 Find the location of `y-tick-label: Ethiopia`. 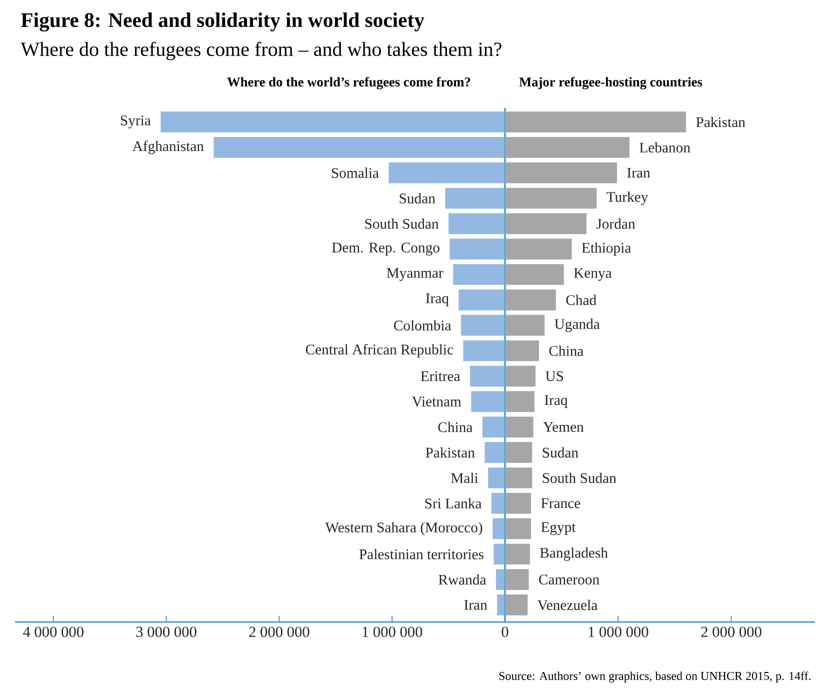

y-tick-label: Ethiopia is located at coordinates (606, 249).